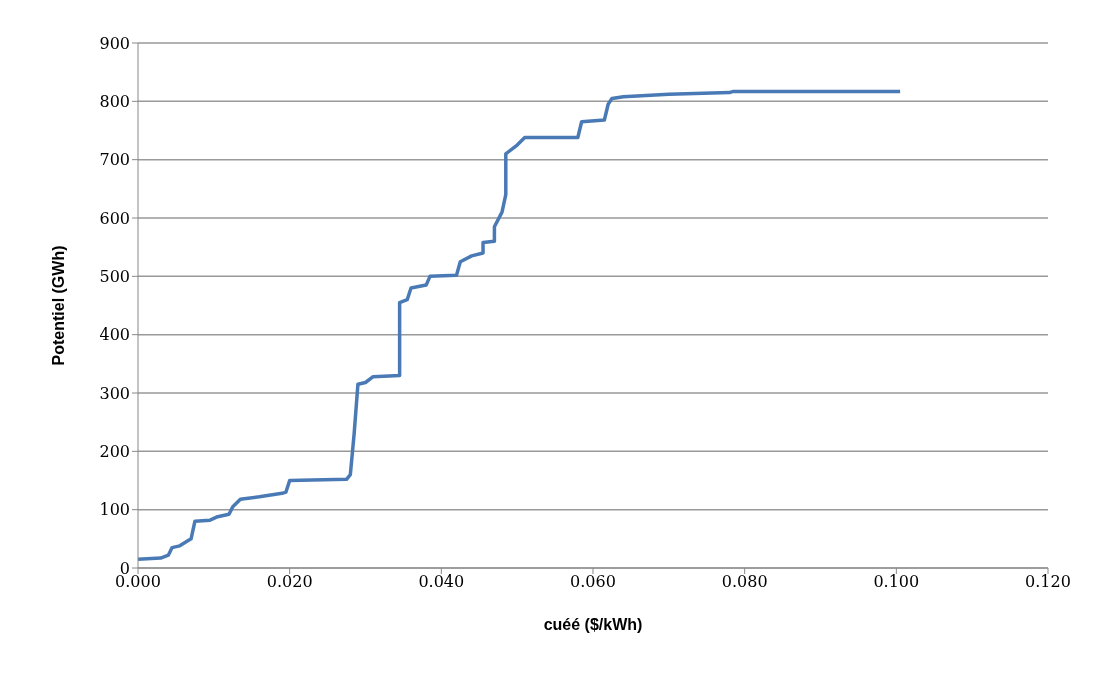  I want to click on y-tick-label: 500, so click(114, 277).